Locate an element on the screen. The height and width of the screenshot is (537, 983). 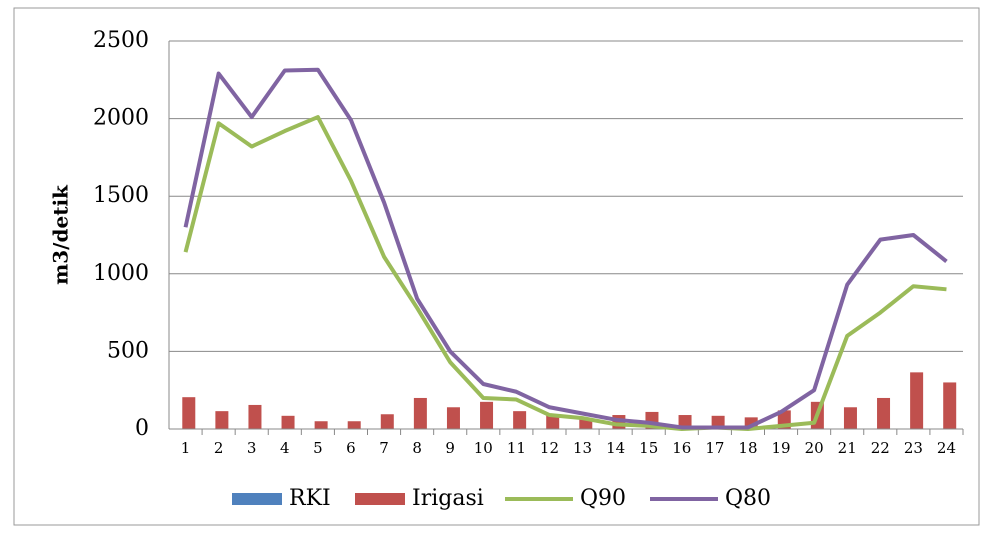
y-tick-label: 500 is located at coordinates (128, 350).